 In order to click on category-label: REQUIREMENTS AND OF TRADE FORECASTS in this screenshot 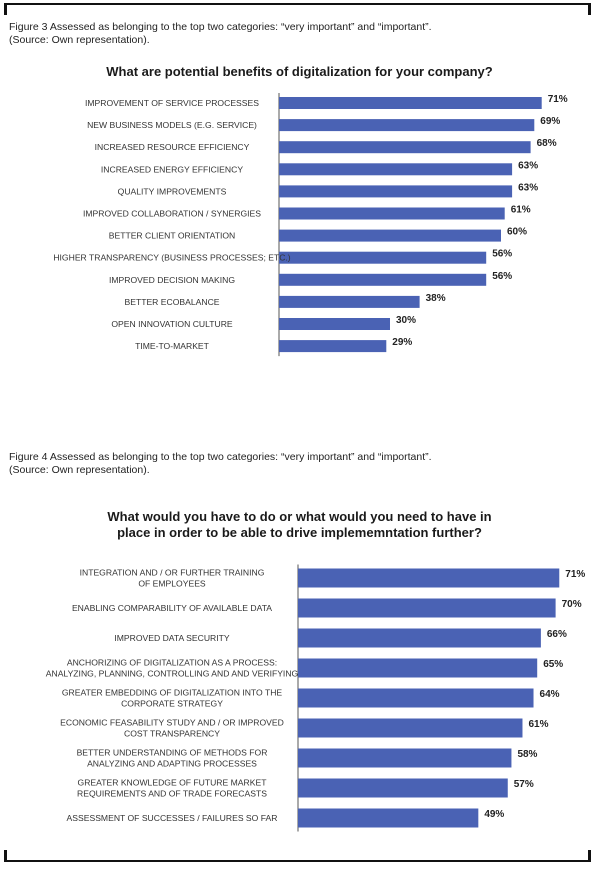, I will do `click(172, 794)`.